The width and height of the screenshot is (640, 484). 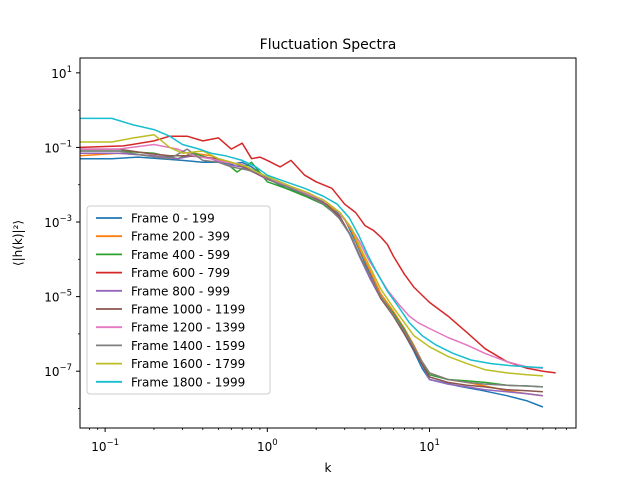 What do you see at coordinates (429, 446) in the screenshot?
I see `x-tick-label: 10¹` at bounding box center [429, 446].